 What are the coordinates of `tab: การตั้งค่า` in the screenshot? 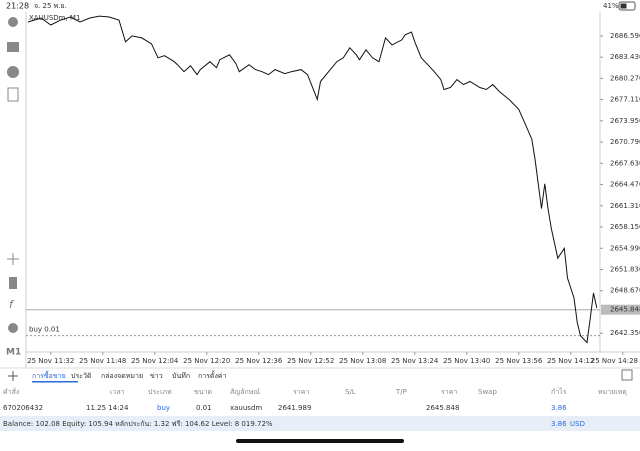 It's located at (212, 374).